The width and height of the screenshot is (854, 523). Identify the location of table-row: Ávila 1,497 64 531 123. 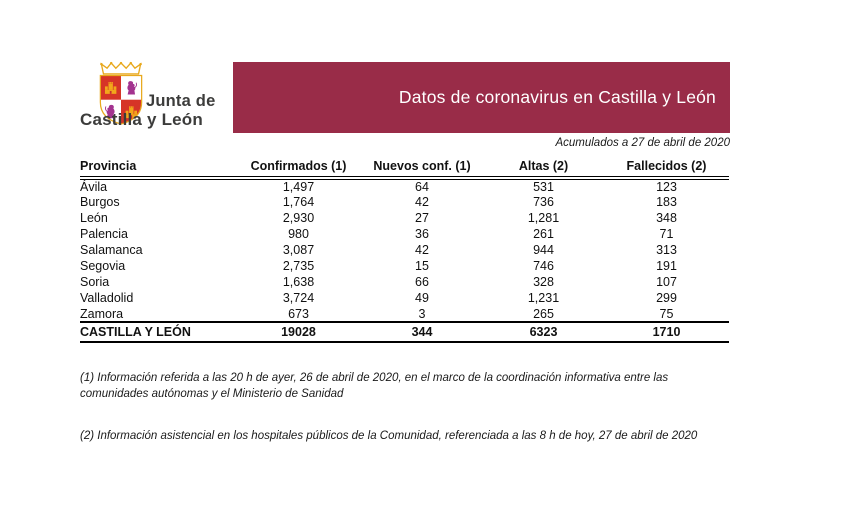
(404, 186).